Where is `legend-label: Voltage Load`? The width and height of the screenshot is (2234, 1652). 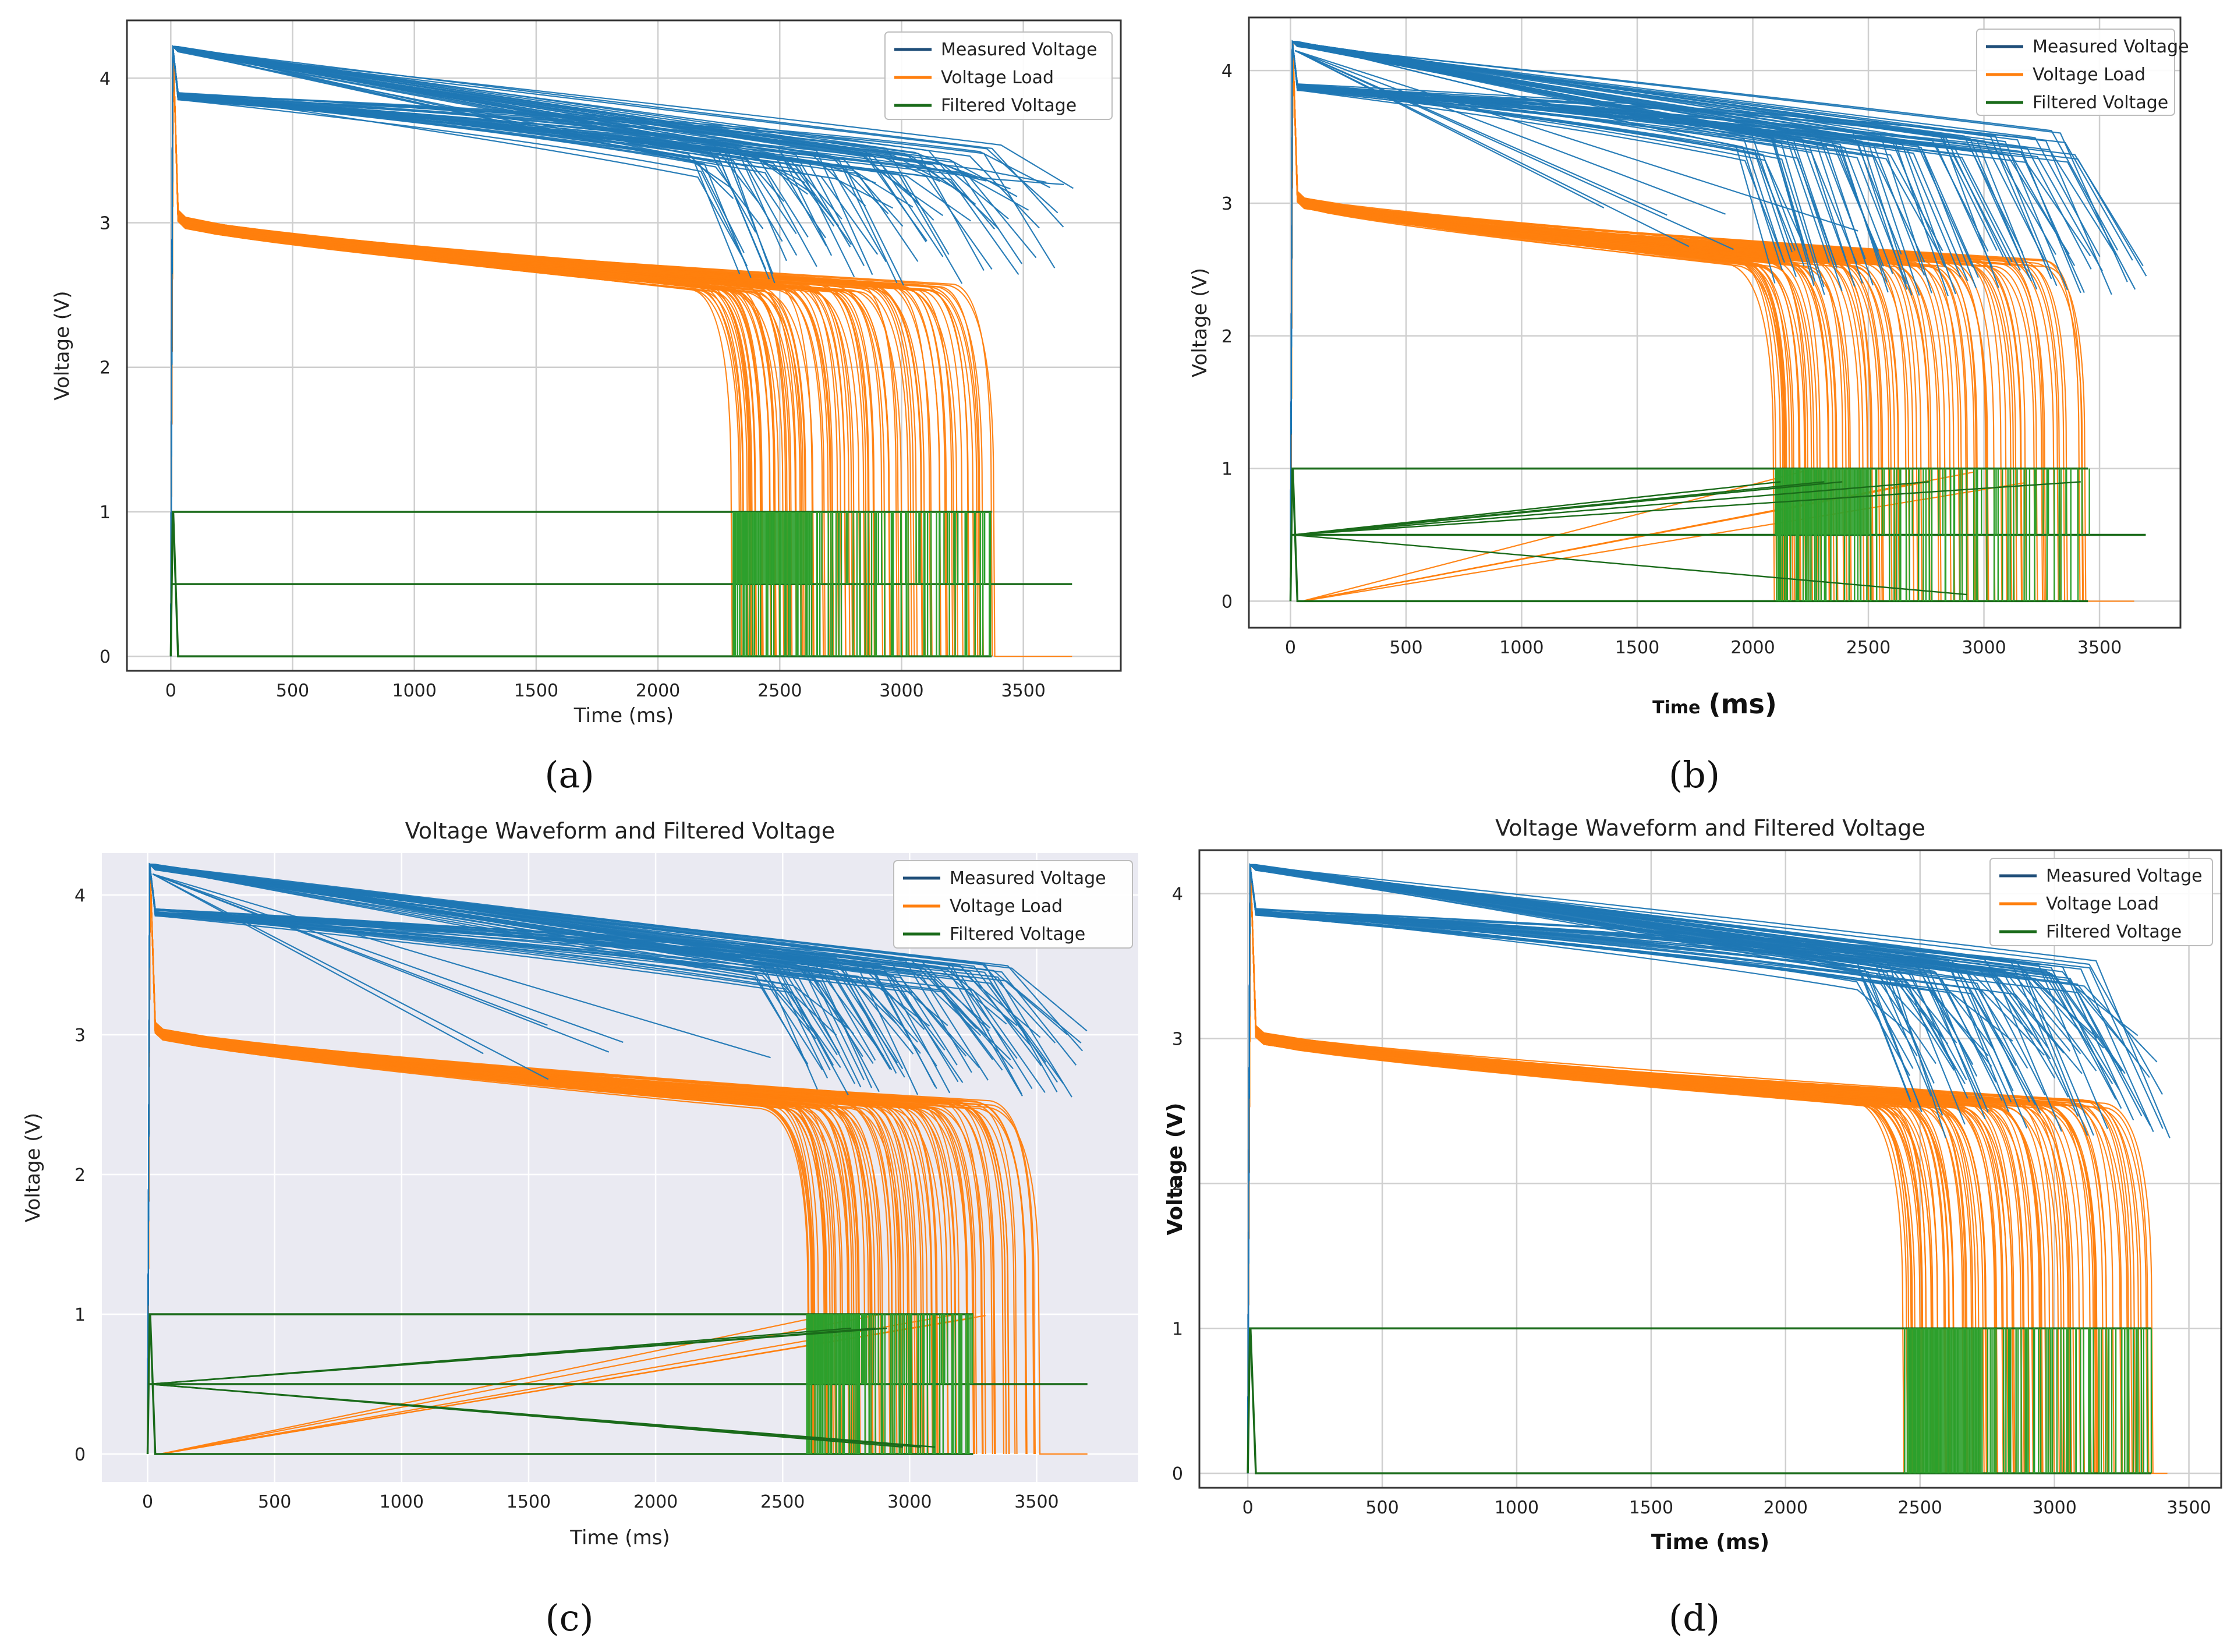 legend-label: Voltage Load is located at coordinates (997, 78).